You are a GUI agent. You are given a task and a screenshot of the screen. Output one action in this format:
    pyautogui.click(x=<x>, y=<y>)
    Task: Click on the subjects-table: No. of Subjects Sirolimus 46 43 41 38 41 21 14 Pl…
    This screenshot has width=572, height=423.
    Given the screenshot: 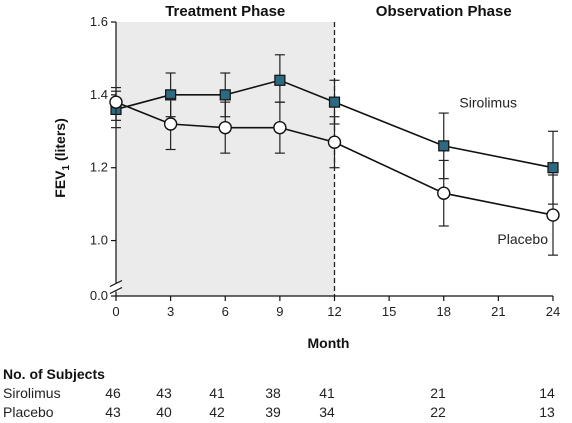 What is the action you would take?
    pyautogui.click(x=279, y=393)
    